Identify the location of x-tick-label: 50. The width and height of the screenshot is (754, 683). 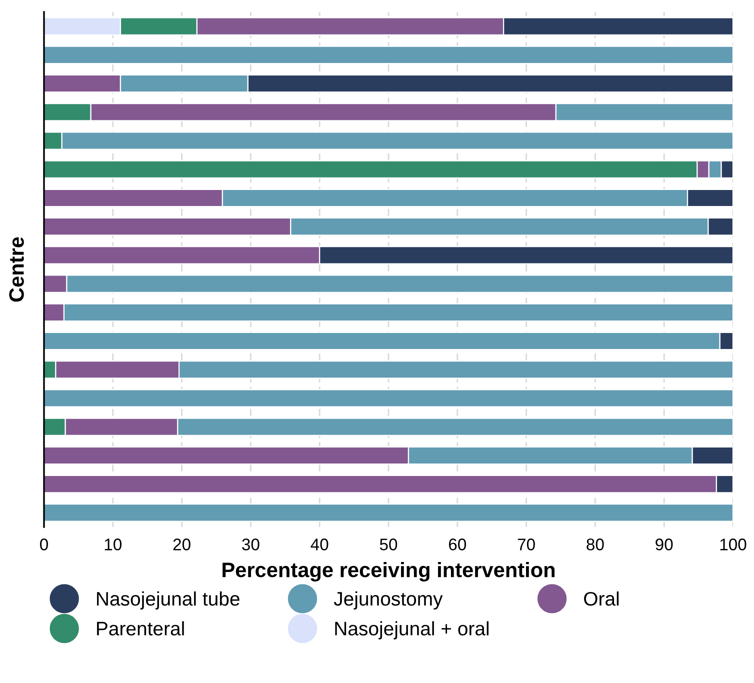
(389, 544).